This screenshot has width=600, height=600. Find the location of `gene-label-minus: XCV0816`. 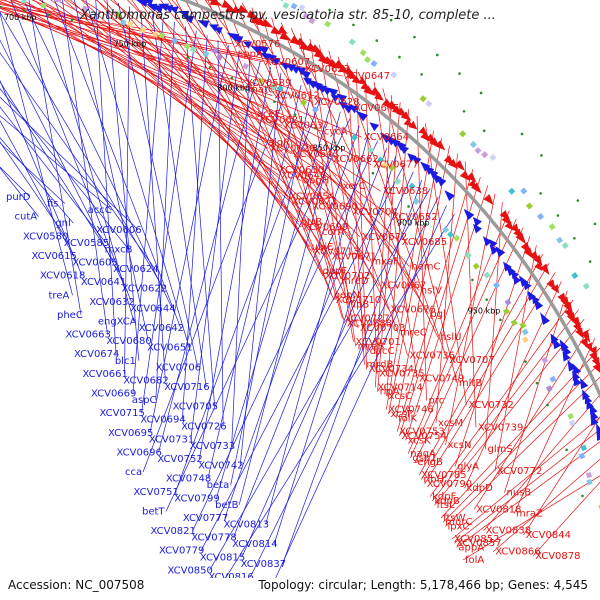

gene-label-minus: XCV0816 is located at coordinates (230, 577).